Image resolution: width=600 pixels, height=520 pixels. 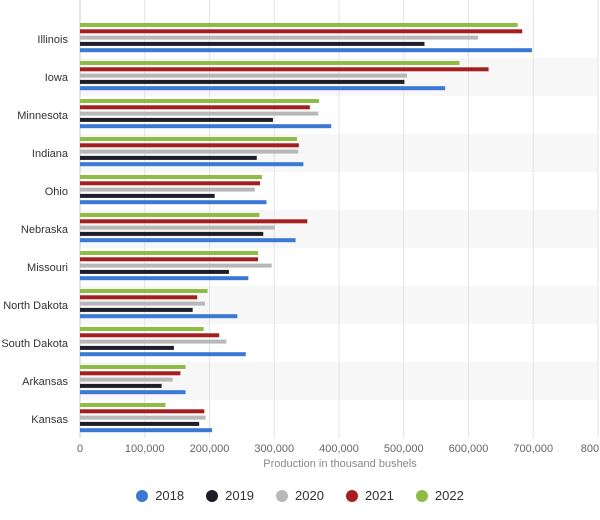 I want to click on x-tick-label: 500,000, so click(x=404, y=449).